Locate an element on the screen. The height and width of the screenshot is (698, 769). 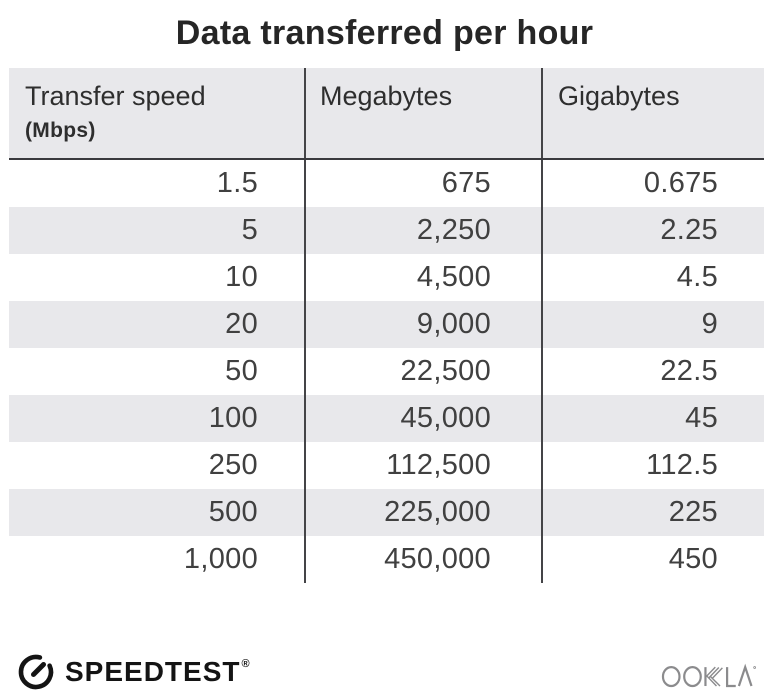
cell-gigabytes: 45 is located at coordinates (652, 418).